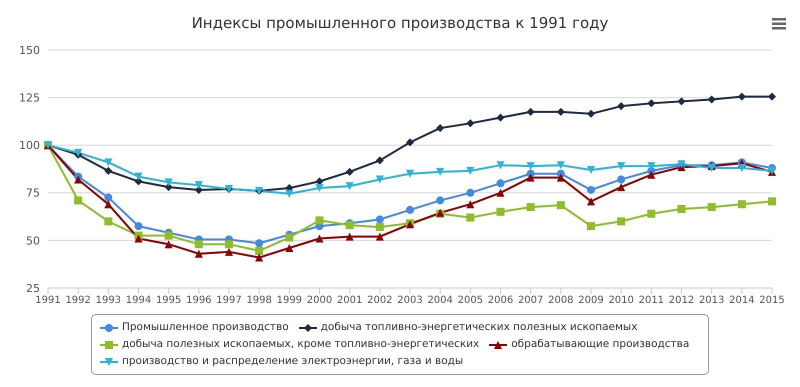 Image resolution: width=800 pixels, height=387 pixels. I want to click on x-tick-label: 2005, so click(471, 300).